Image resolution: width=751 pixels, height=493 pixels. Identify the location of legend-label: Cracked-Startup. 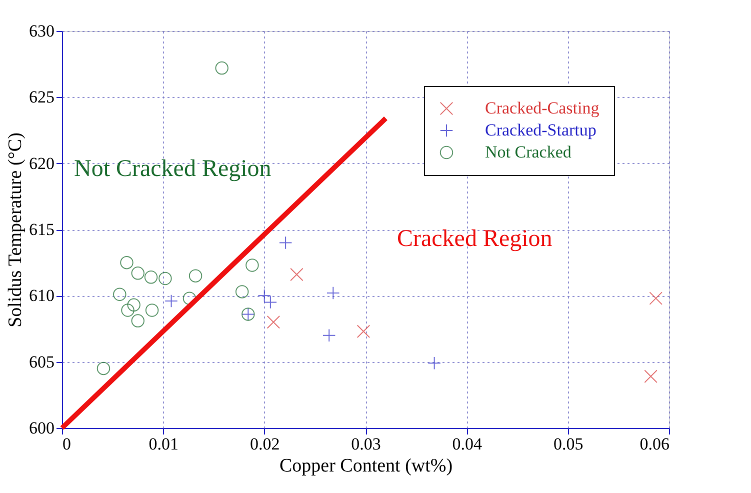
(540, 130).